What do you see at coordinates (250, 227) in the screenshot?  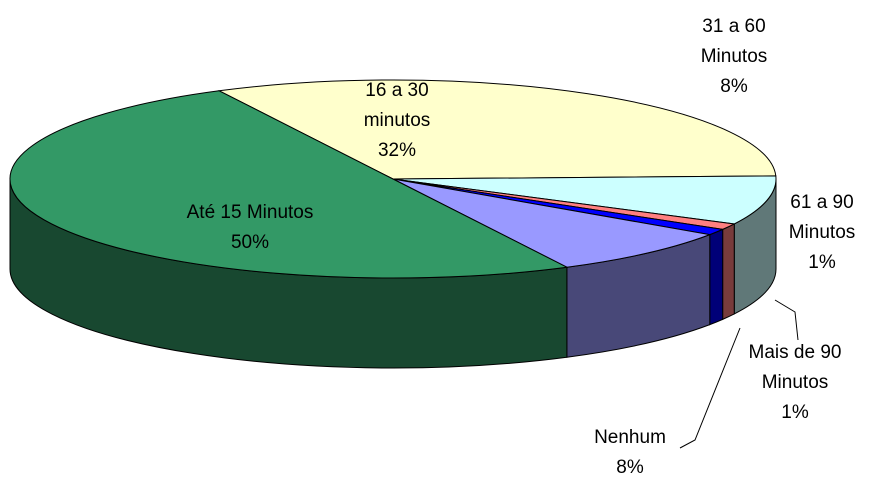 I see `slice-label-ate-15: Até 15 Minutos 50%` at bounding box center [250, 227].